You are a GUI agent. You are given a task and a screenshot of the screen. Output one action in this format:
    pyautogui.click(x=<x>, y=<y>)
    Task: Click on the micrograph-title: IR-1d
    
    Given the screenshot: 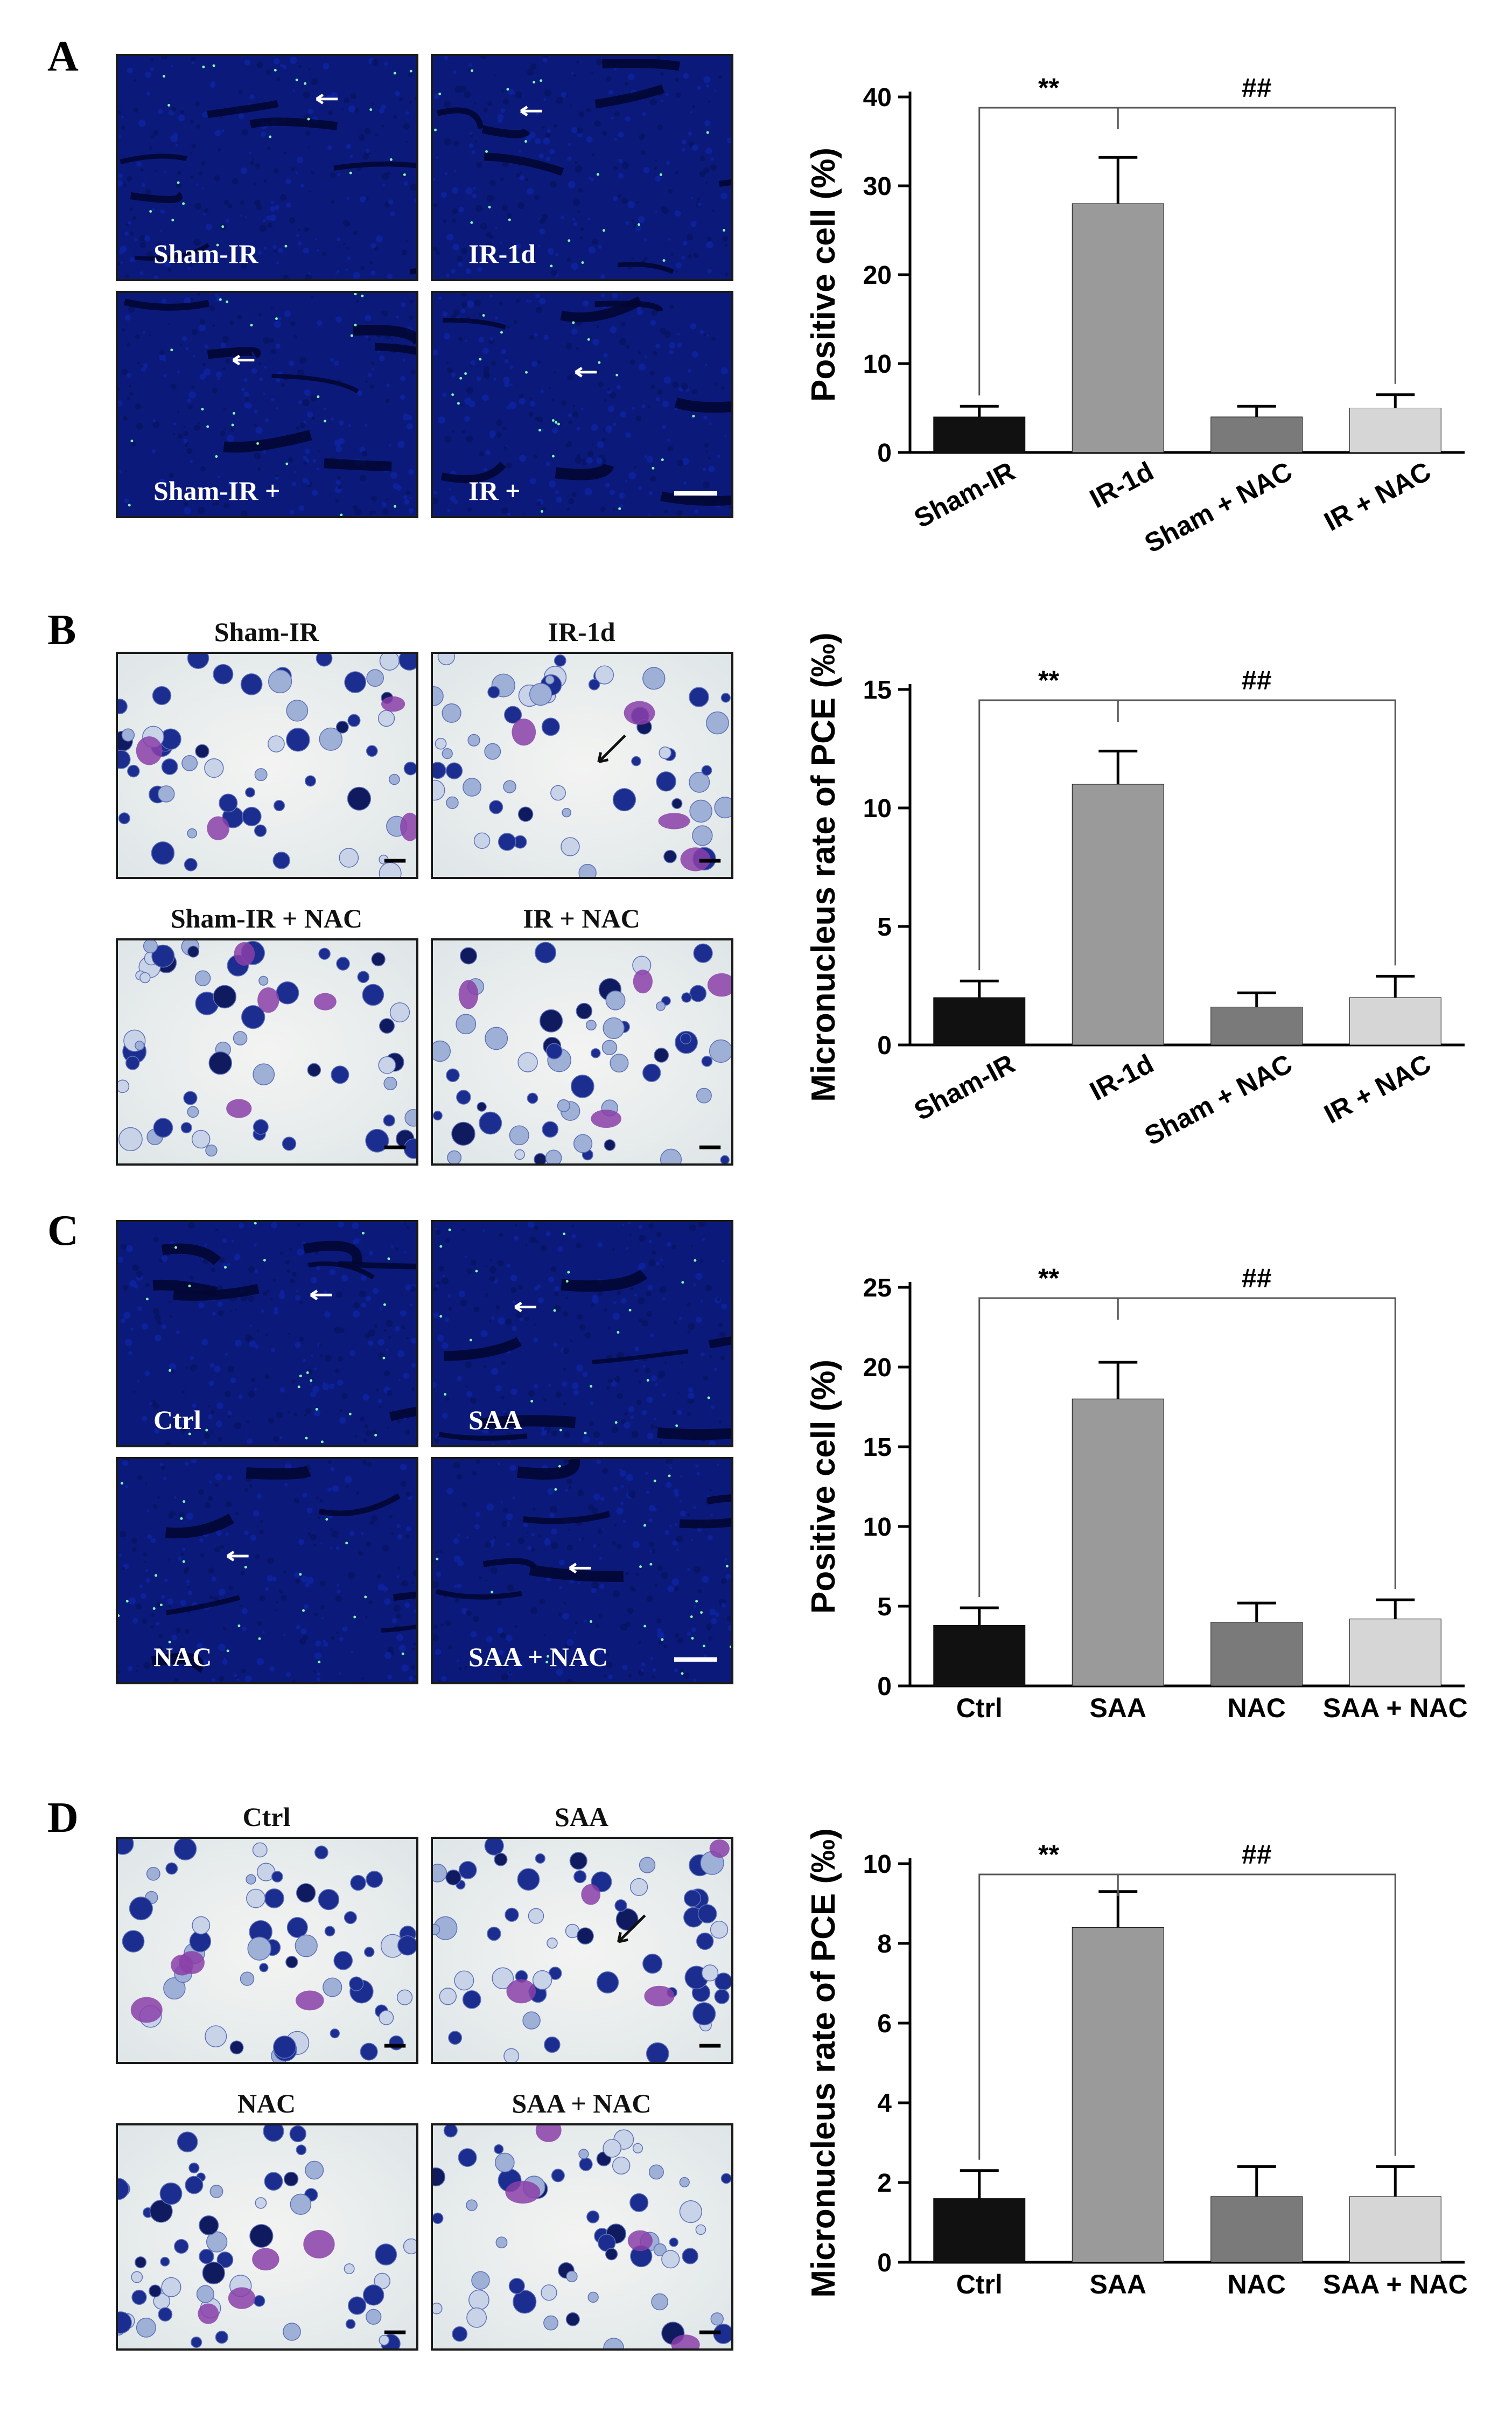 What is the action you would take?
    pyautogui.click(x=581, y=632)
    